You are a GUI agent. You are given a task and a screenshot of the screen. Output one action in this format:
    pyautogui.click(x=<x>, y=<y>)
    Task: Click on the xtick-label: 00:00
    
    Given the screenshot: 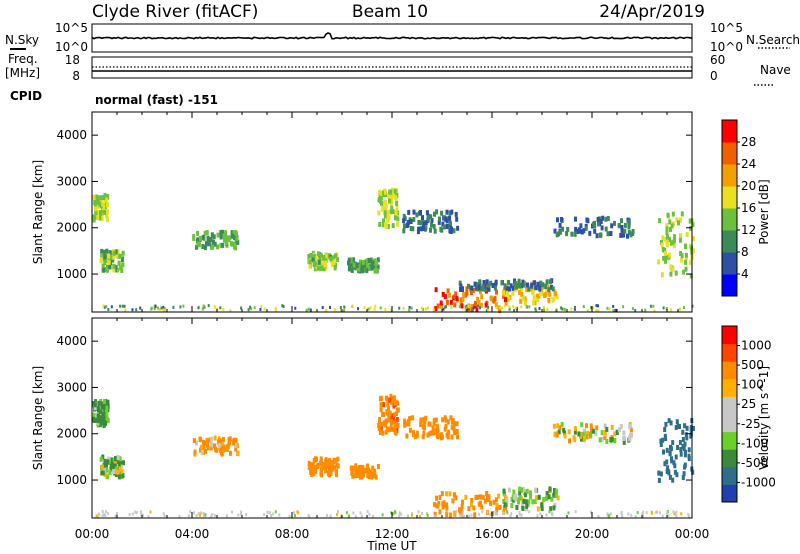 What is the action you would take?
    pyautogui.click(x=692, y=534)
    